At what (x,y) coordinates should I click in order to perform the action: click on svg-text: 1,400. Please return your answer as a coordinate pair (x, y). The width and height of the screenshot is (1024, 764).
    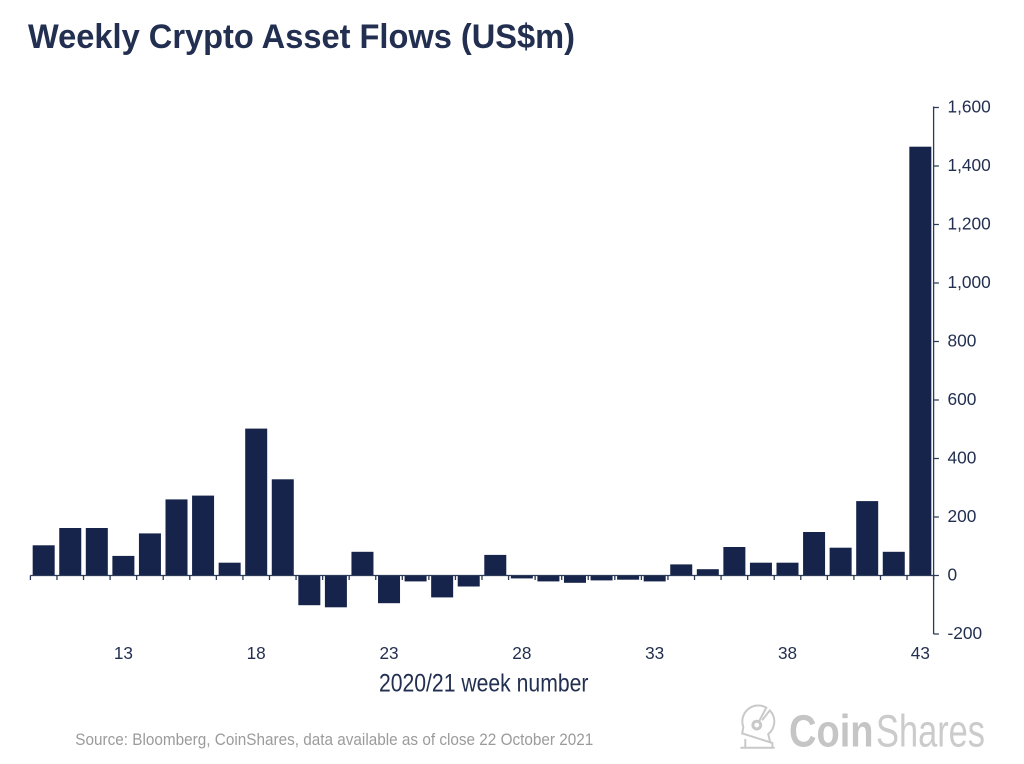
    Looking at the image, I should click on (969, 165).